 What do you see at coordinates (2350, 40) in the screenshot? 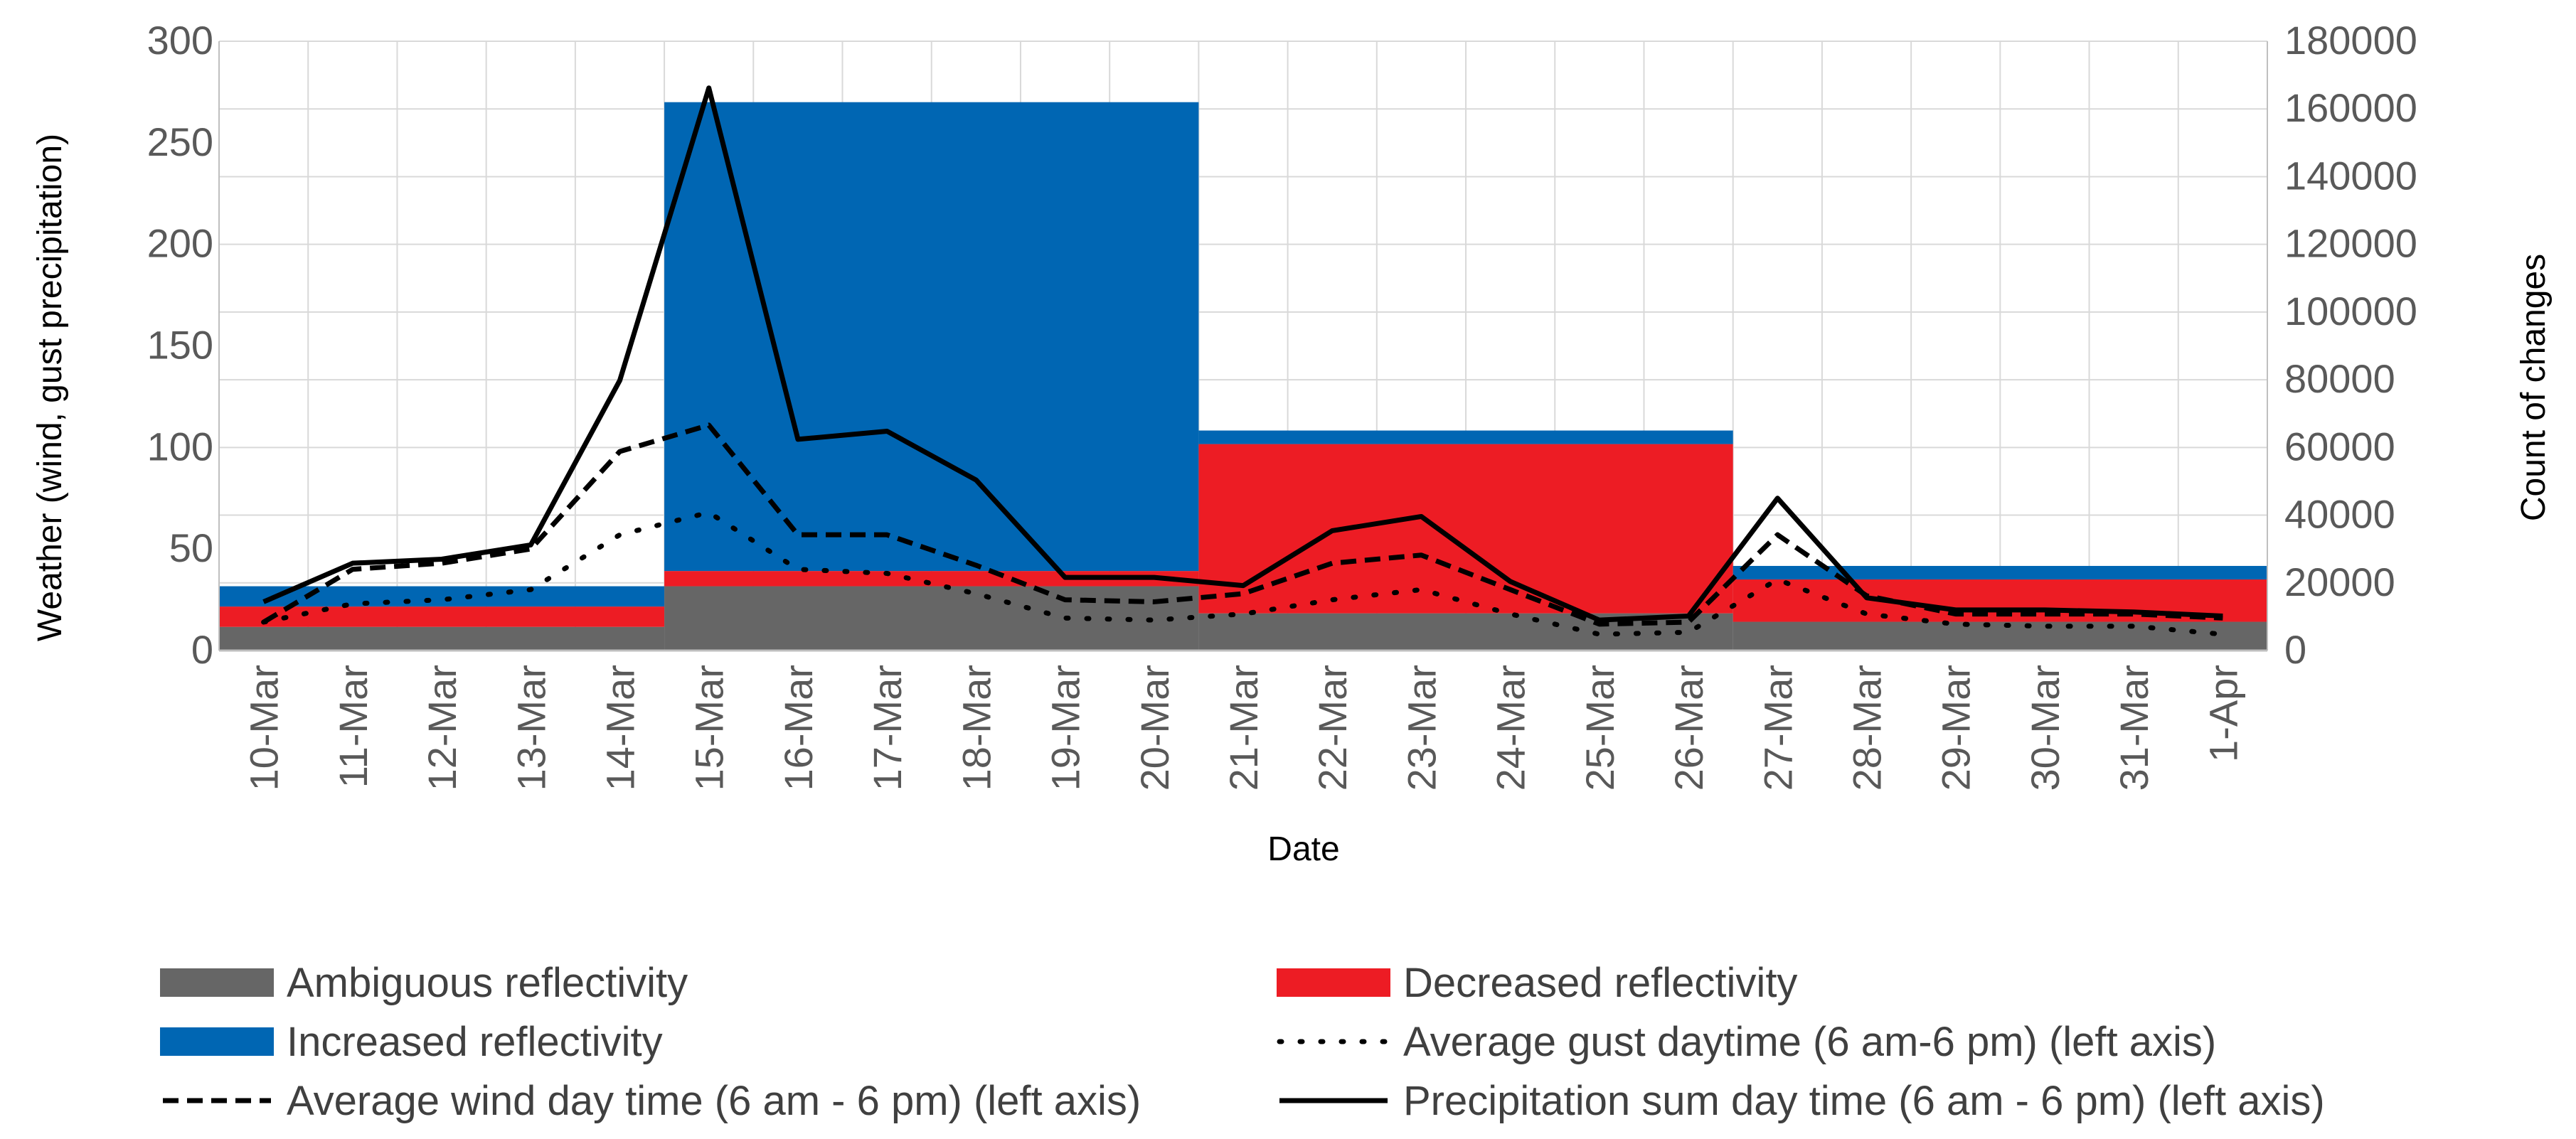
I see `right-tick-label: 180000` at bounding box center [2350, 40].